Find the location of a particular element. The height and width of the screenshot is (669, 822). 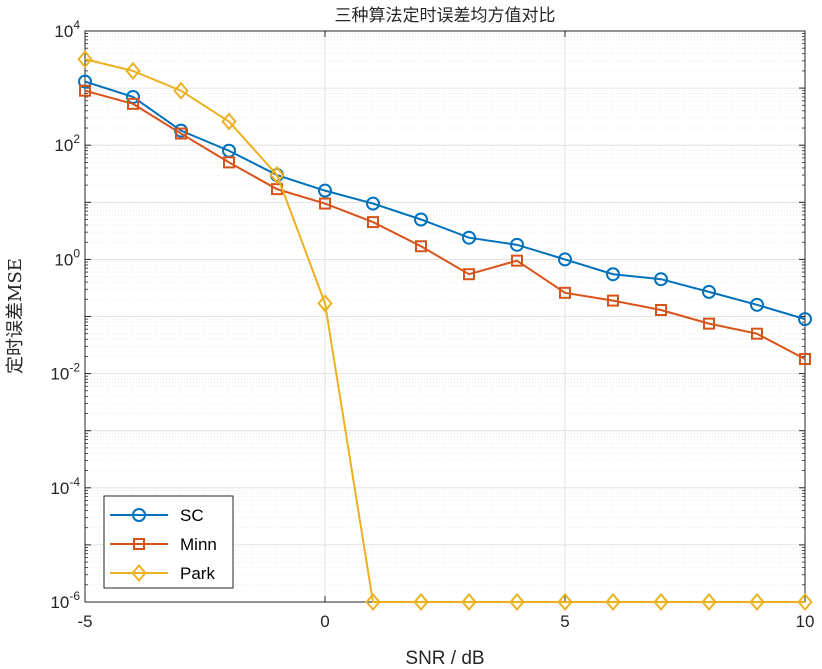

legend-marker-minn is located at coordinates (139, 544).